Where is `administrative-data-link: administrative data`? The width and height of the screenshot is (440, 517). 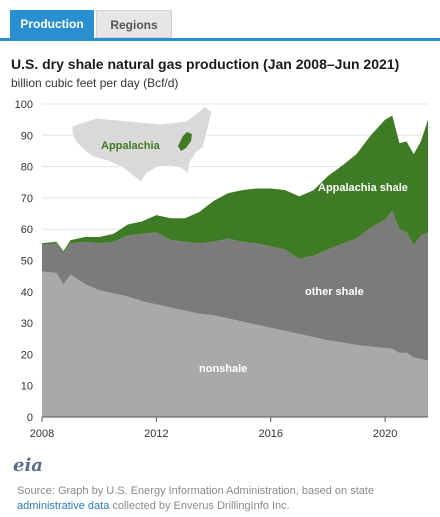
administrative-data-link: administrative data is located at coordinates (63, 506).